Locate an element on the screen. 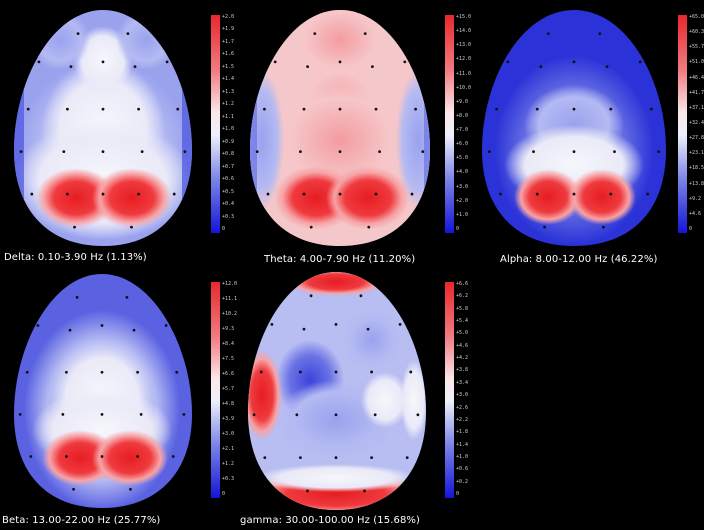 The image size is (704, 530). colorbar-tick-label: +15.0 is located at coordinates (464, 17).